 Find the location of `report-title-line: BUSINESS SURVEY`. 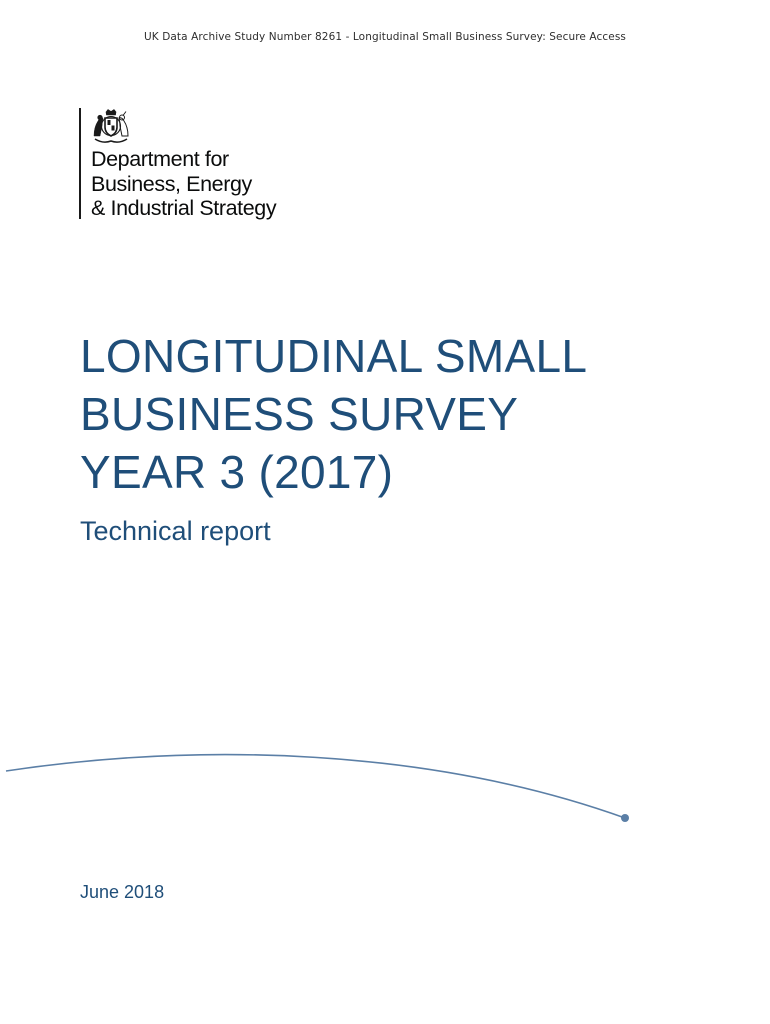

report-title-line: BUSINESS SURVEY is located at coordinates (299, 414).